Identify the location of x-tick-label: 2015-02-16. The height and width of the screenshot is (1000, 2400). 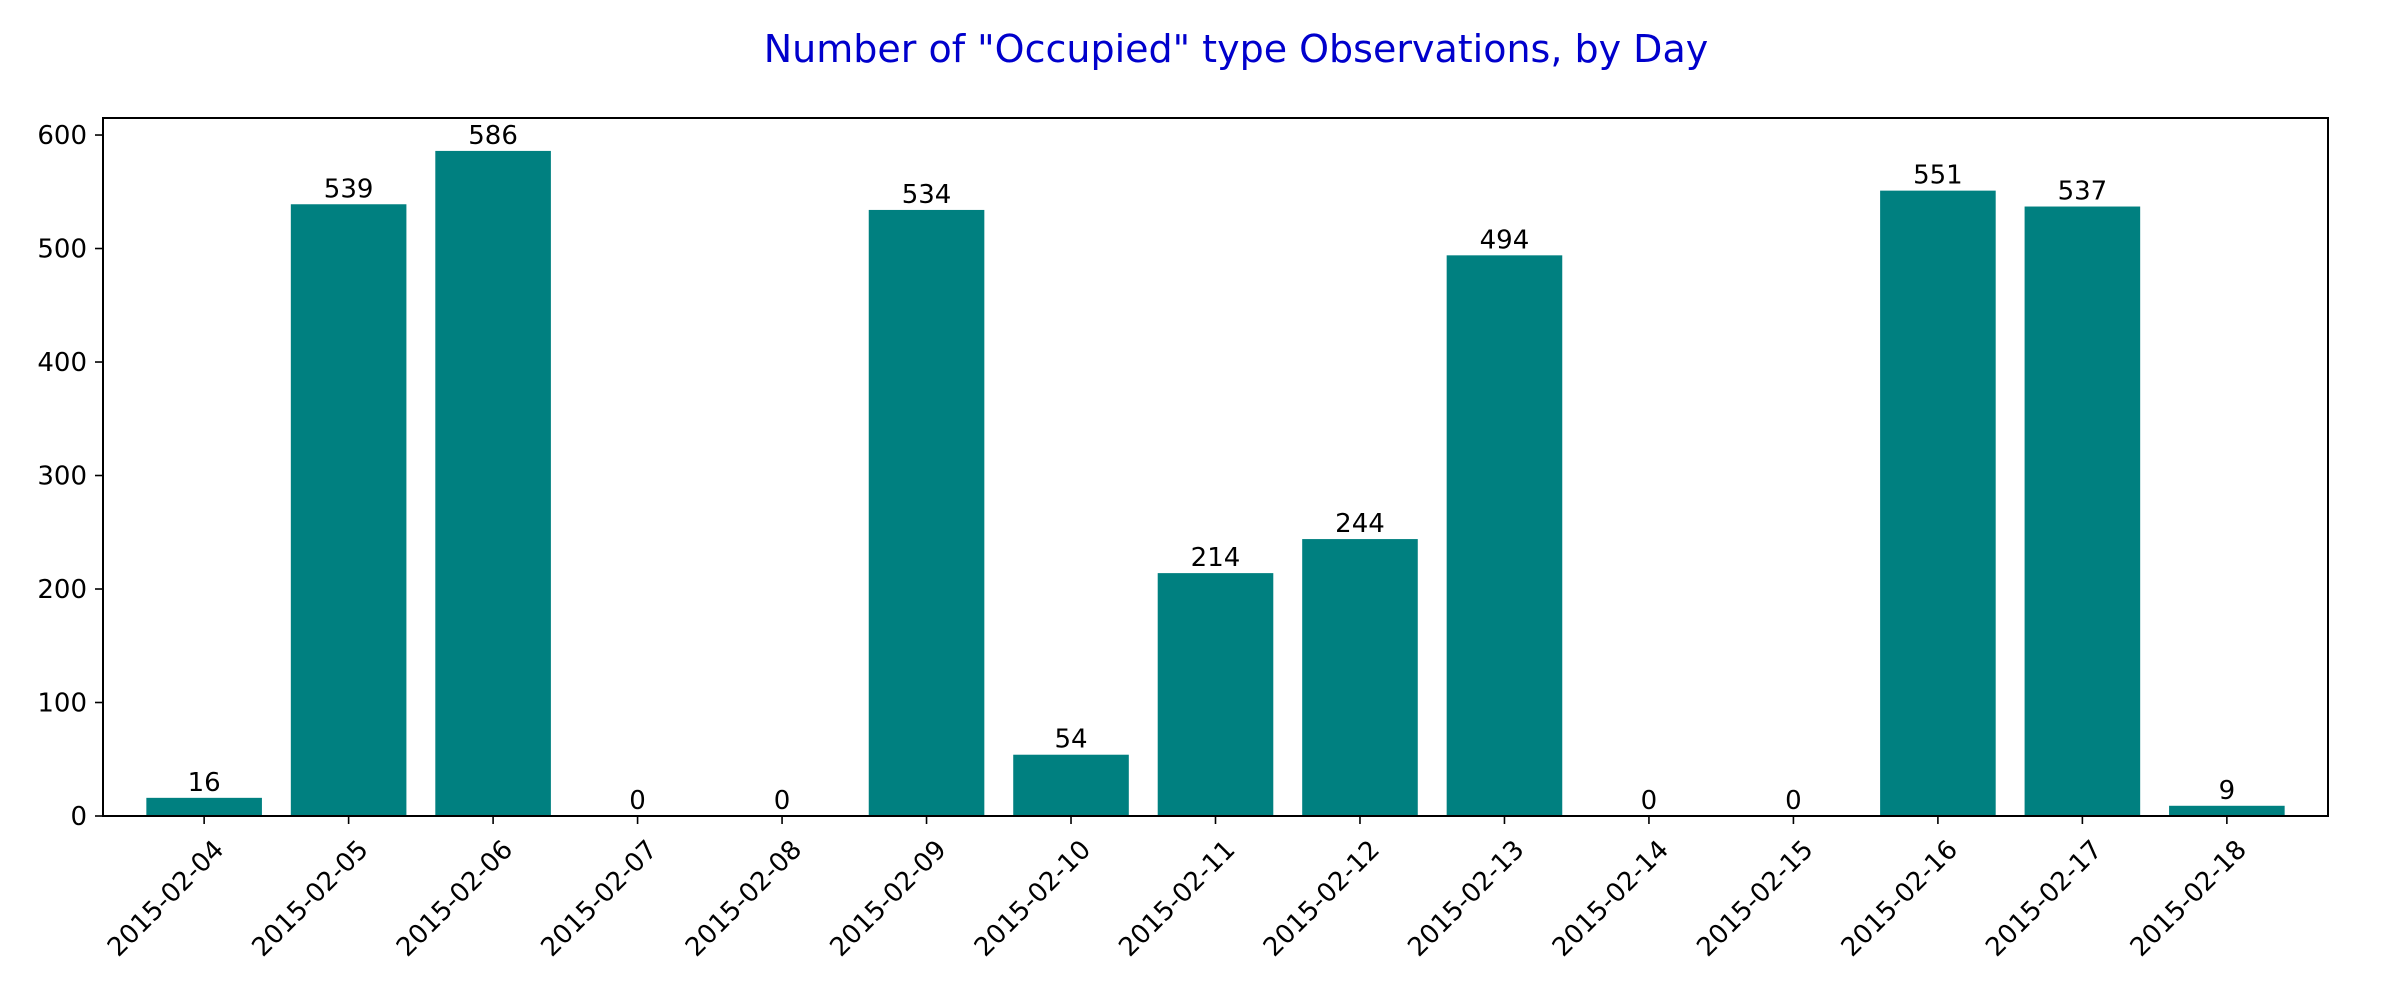
(1900, 899).